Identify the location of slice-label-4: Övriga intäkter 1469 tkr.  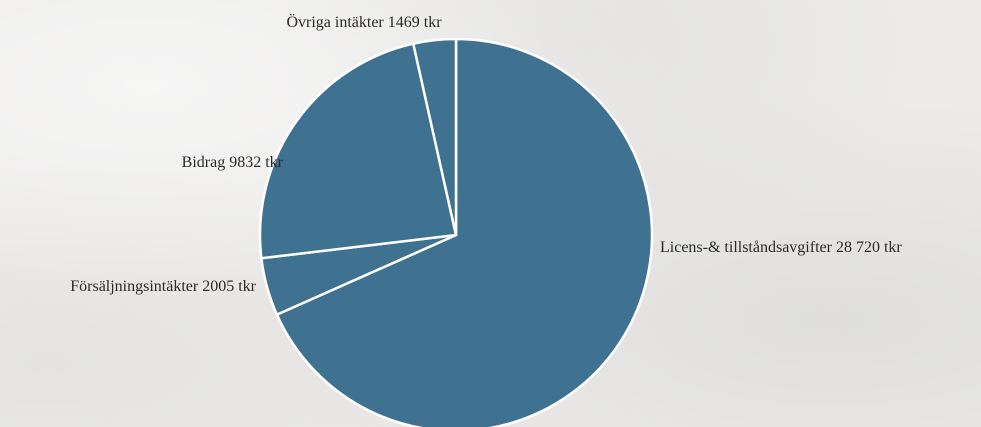
(364, 22).